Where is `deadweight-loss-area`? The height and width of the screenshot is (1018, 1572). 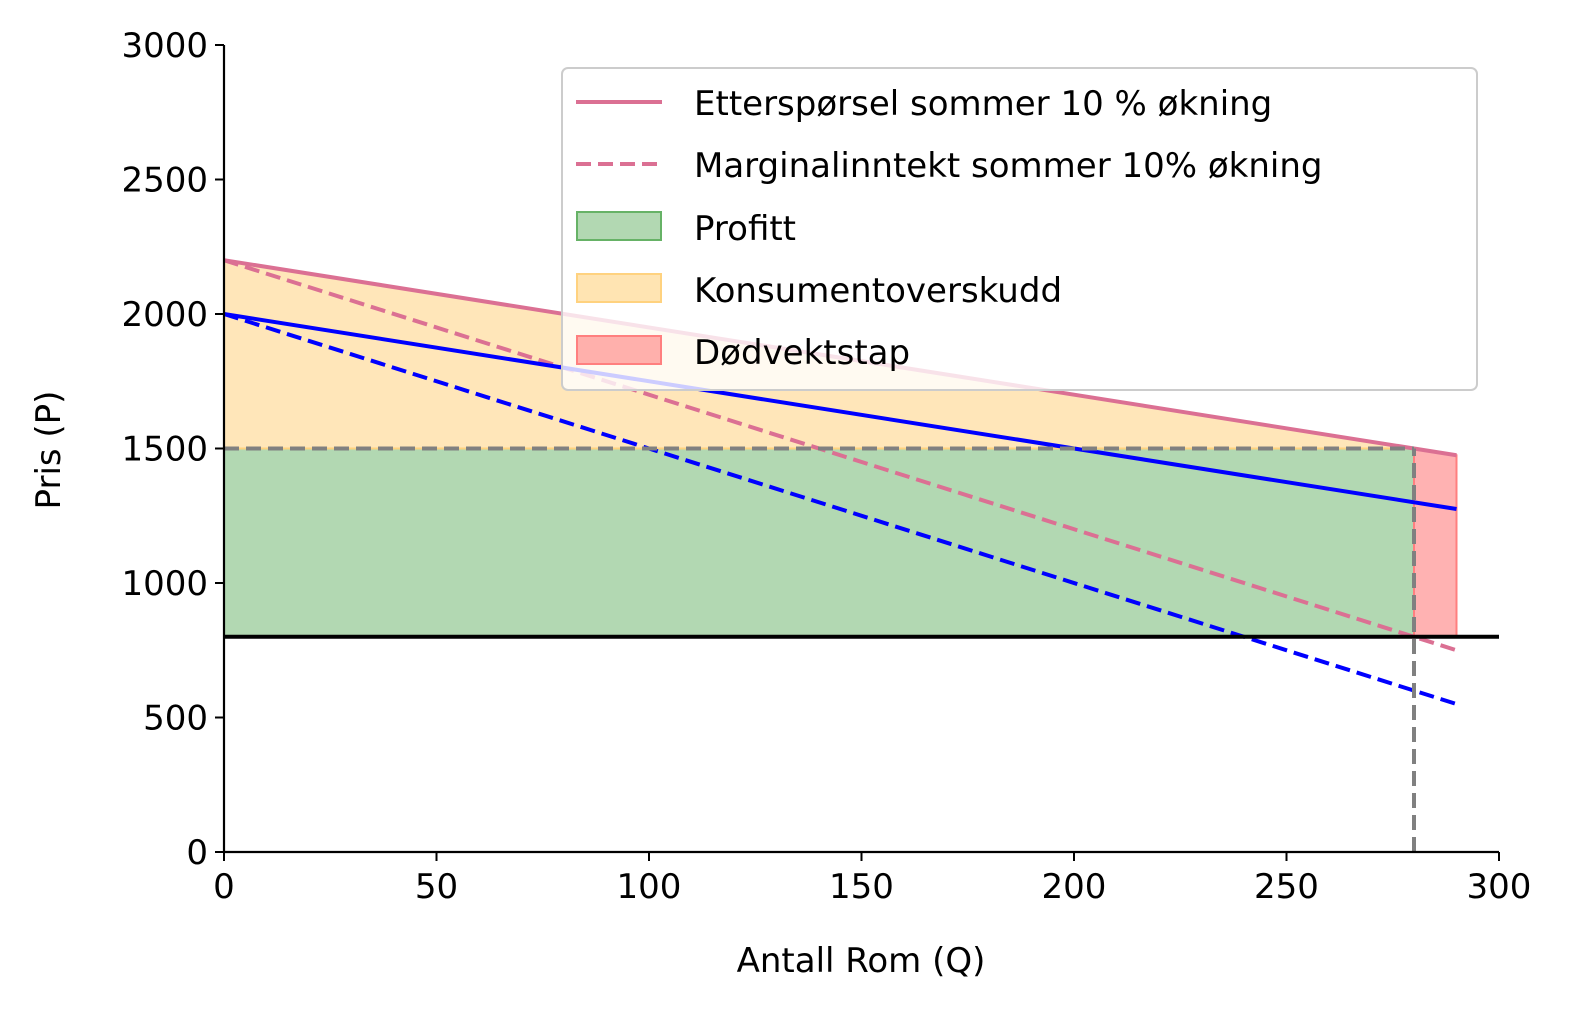 deadweight-loss-area is located at coordinates (1435, 542).